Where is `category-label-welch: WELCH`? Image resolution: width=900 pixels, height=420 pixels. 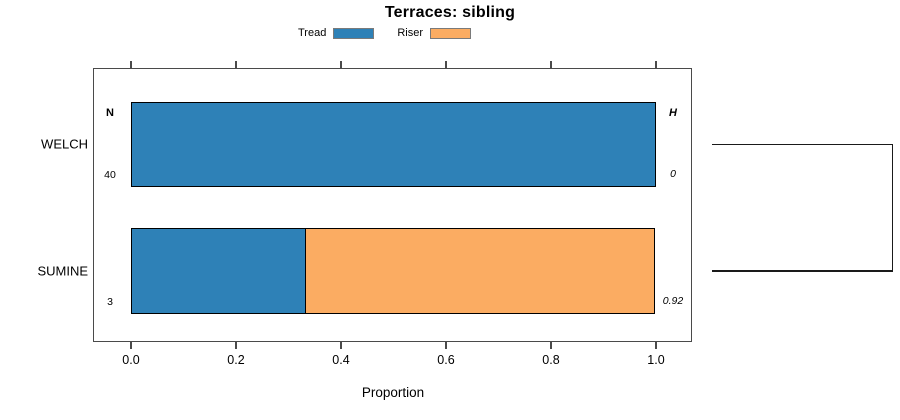
category-label-welch: WELCH is located at coordinates (64, 144).